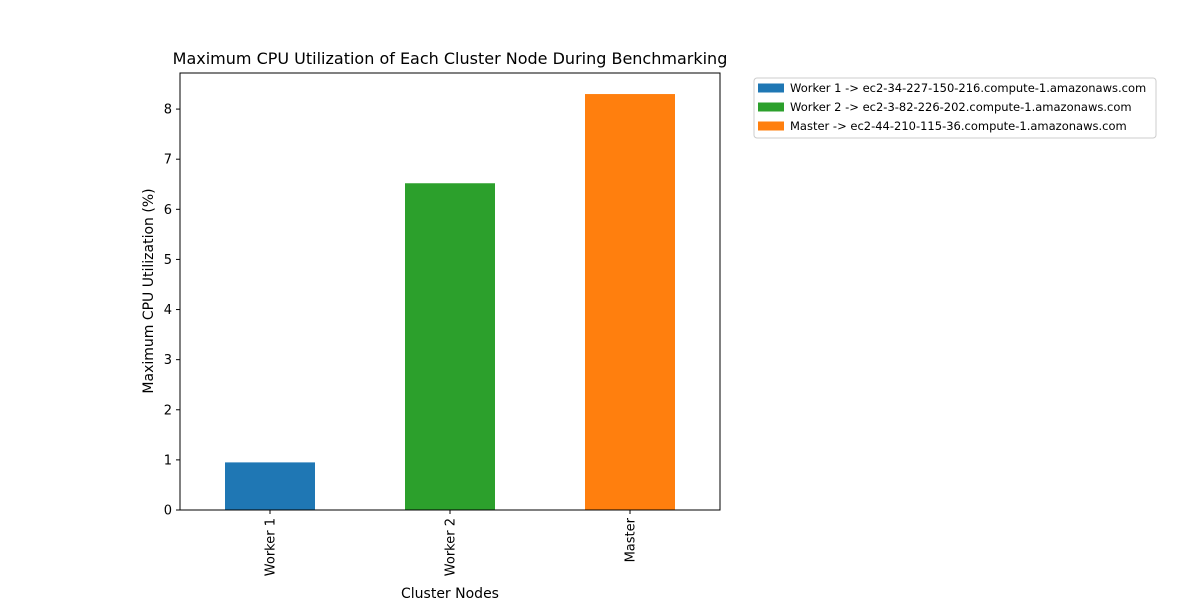  What do you see at coordinates (168, 410) in the screenshot?
I see `y-tick-label: 2` at bounding box center [168, 410].